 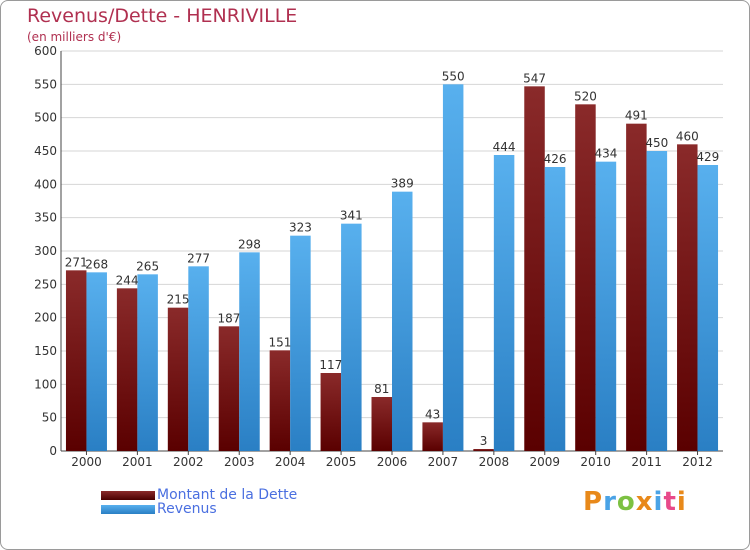 What do you see at coordinates (45, 184) in the screenshot?
I see `y-tick-label: 400` at bounding box center [45, 184].